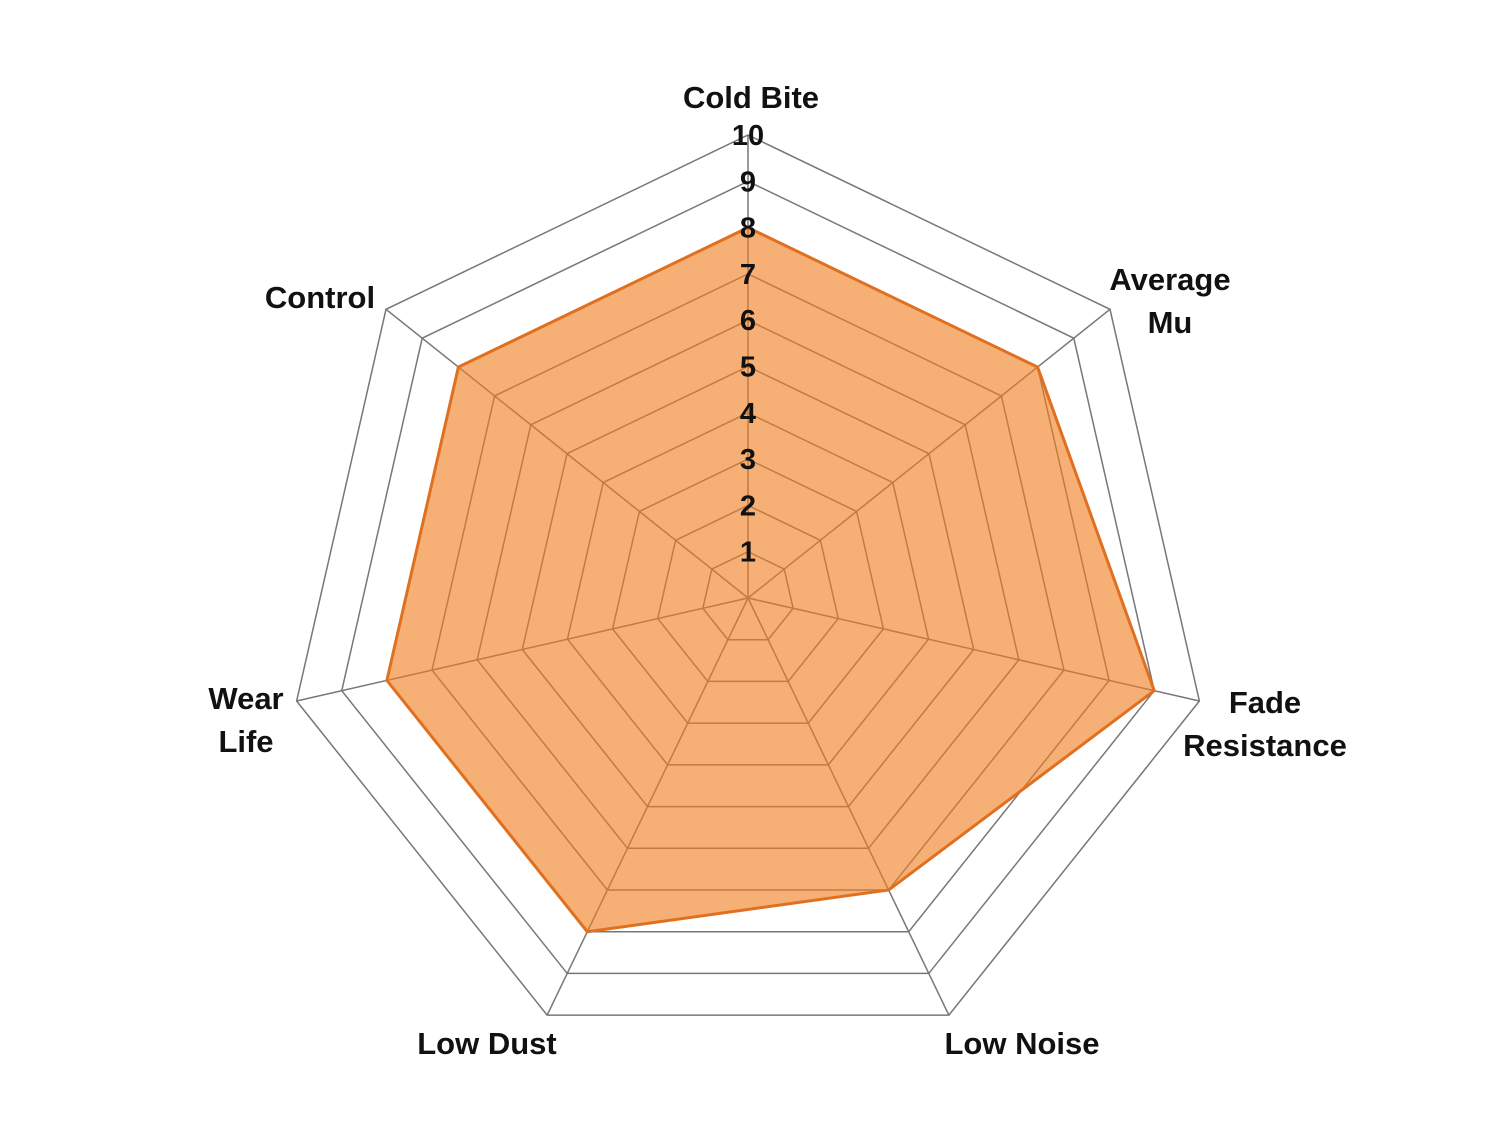 The width and height of the screenshot is (1500, 1143). What do you see at coordinates (748, 229) in the screenshot?
I see `tick-label: 8` at bounding box center [748, 229].